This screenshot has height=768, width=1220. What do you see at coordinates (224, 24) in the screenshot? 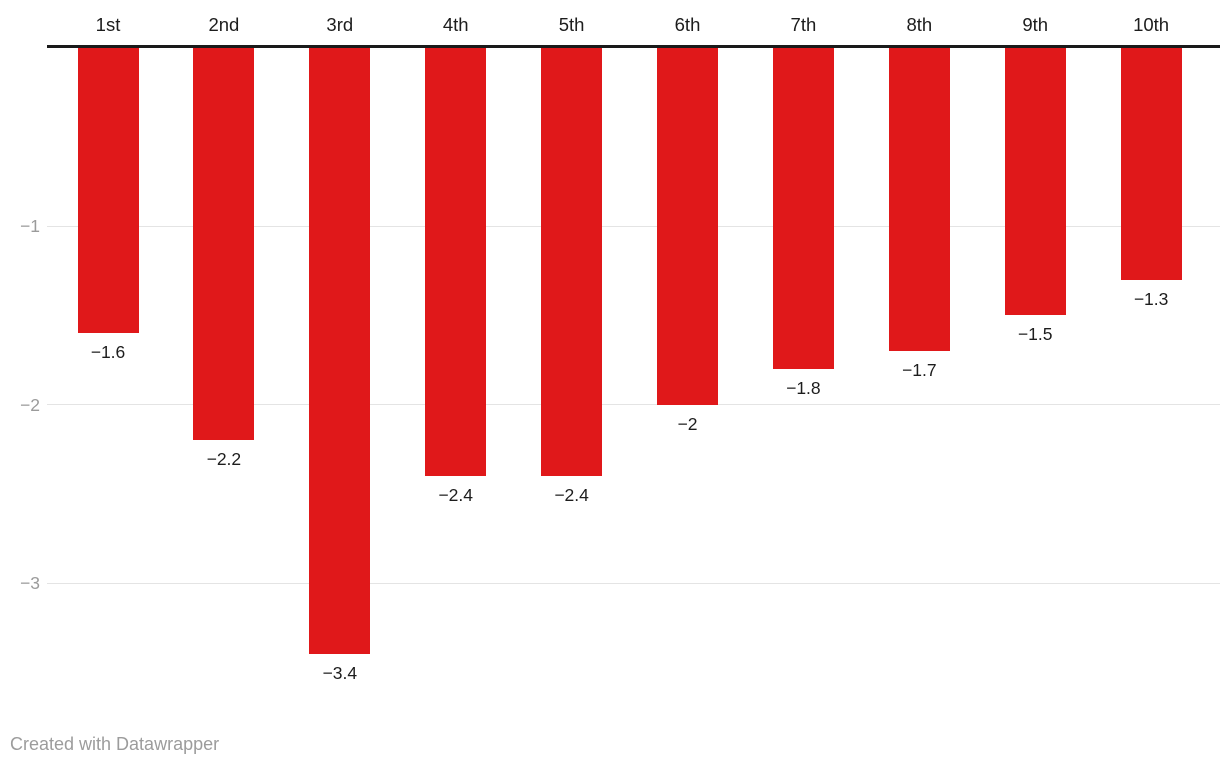
I see `category-label: 2nd` at bounding box center [224, 24].